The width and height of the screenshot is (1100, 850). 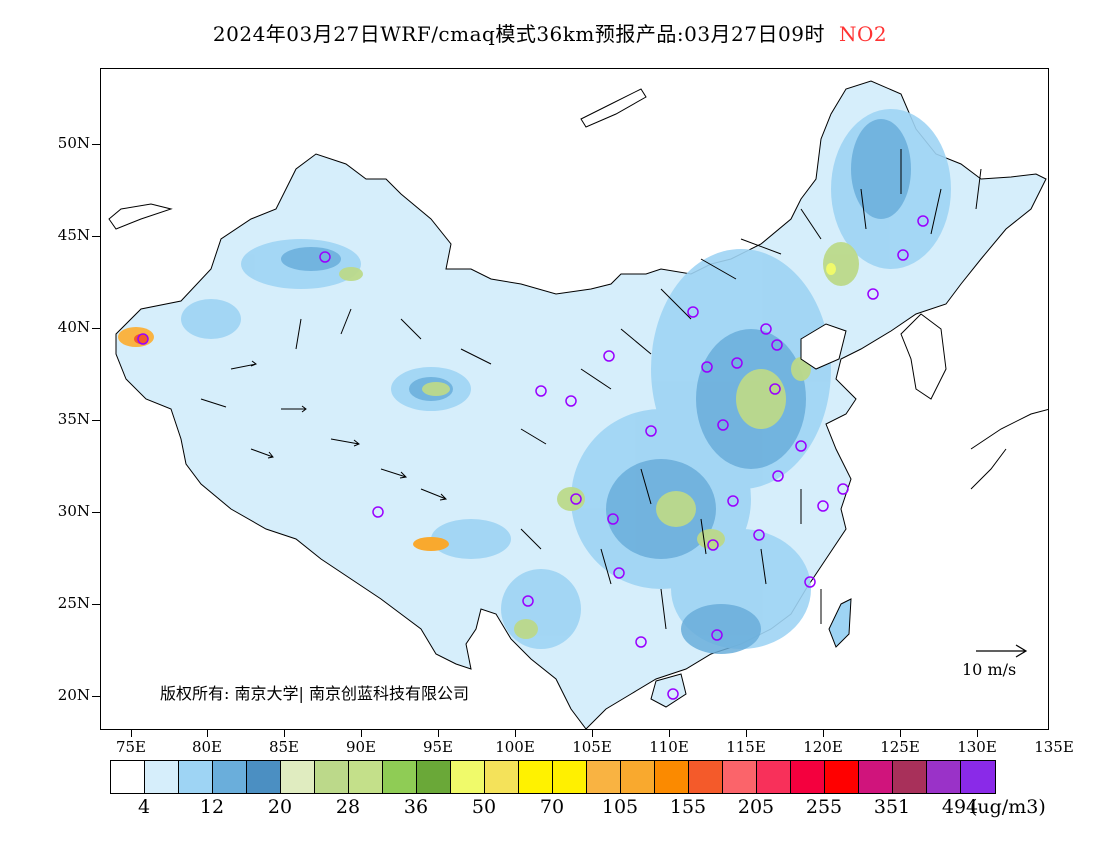 What do you see at coordinates (416, 807) in the screenshot?
I see `colorbar-label: 36` at bounding box center [416, 807].